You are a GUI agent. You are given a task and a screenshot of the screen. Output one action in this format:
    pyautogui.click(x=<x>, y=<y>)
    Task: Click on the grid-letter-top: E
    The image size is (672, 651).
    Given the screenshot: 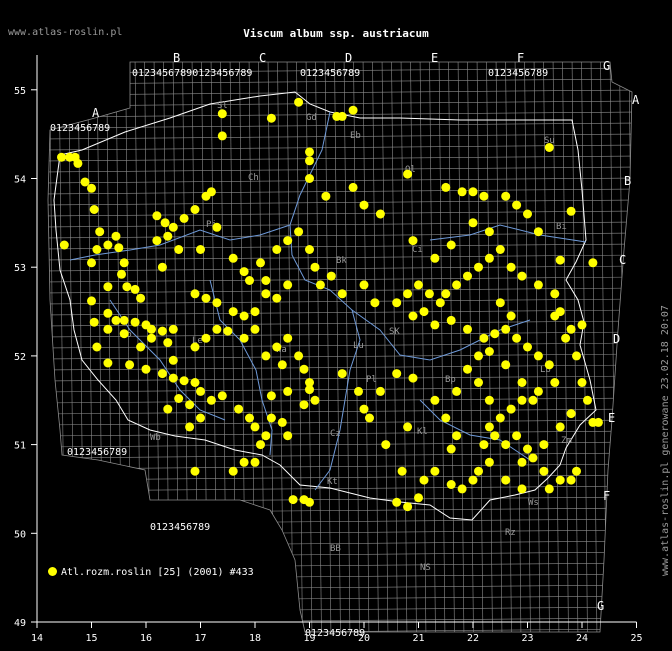 What is the action you would take?
    pyautogui.click(x=434, y=58)
    